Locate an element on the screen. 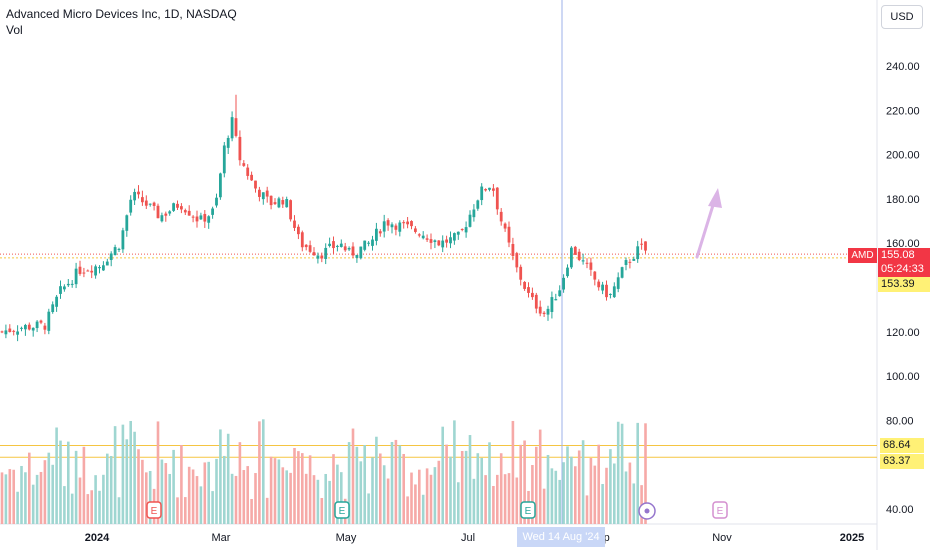  volume-label: Vol is located at coordinates (14, 30).